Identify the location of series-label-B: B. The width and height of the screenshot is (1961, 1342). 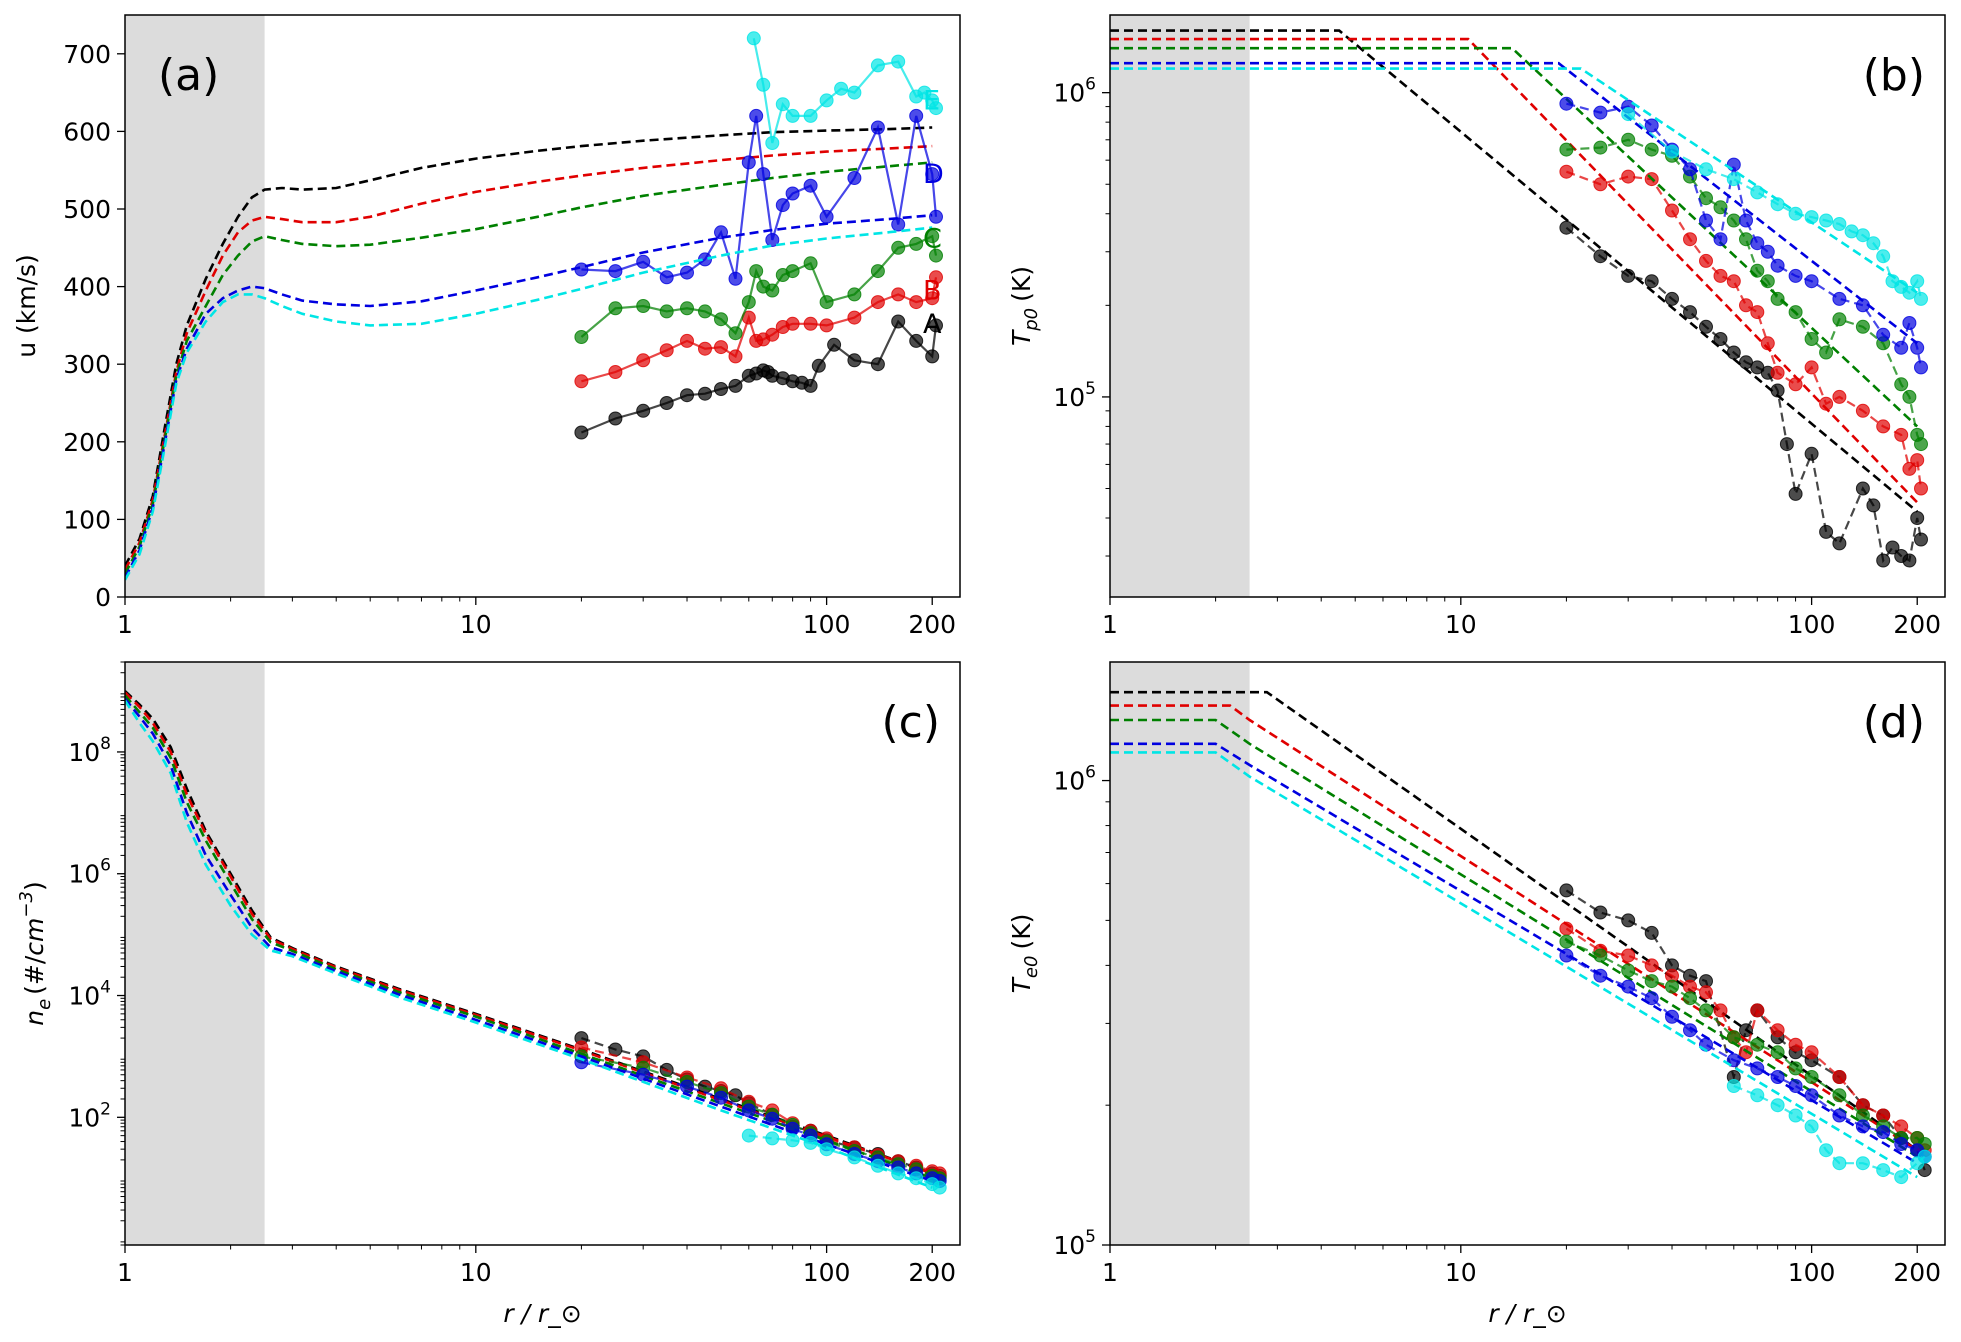
(932, 290).